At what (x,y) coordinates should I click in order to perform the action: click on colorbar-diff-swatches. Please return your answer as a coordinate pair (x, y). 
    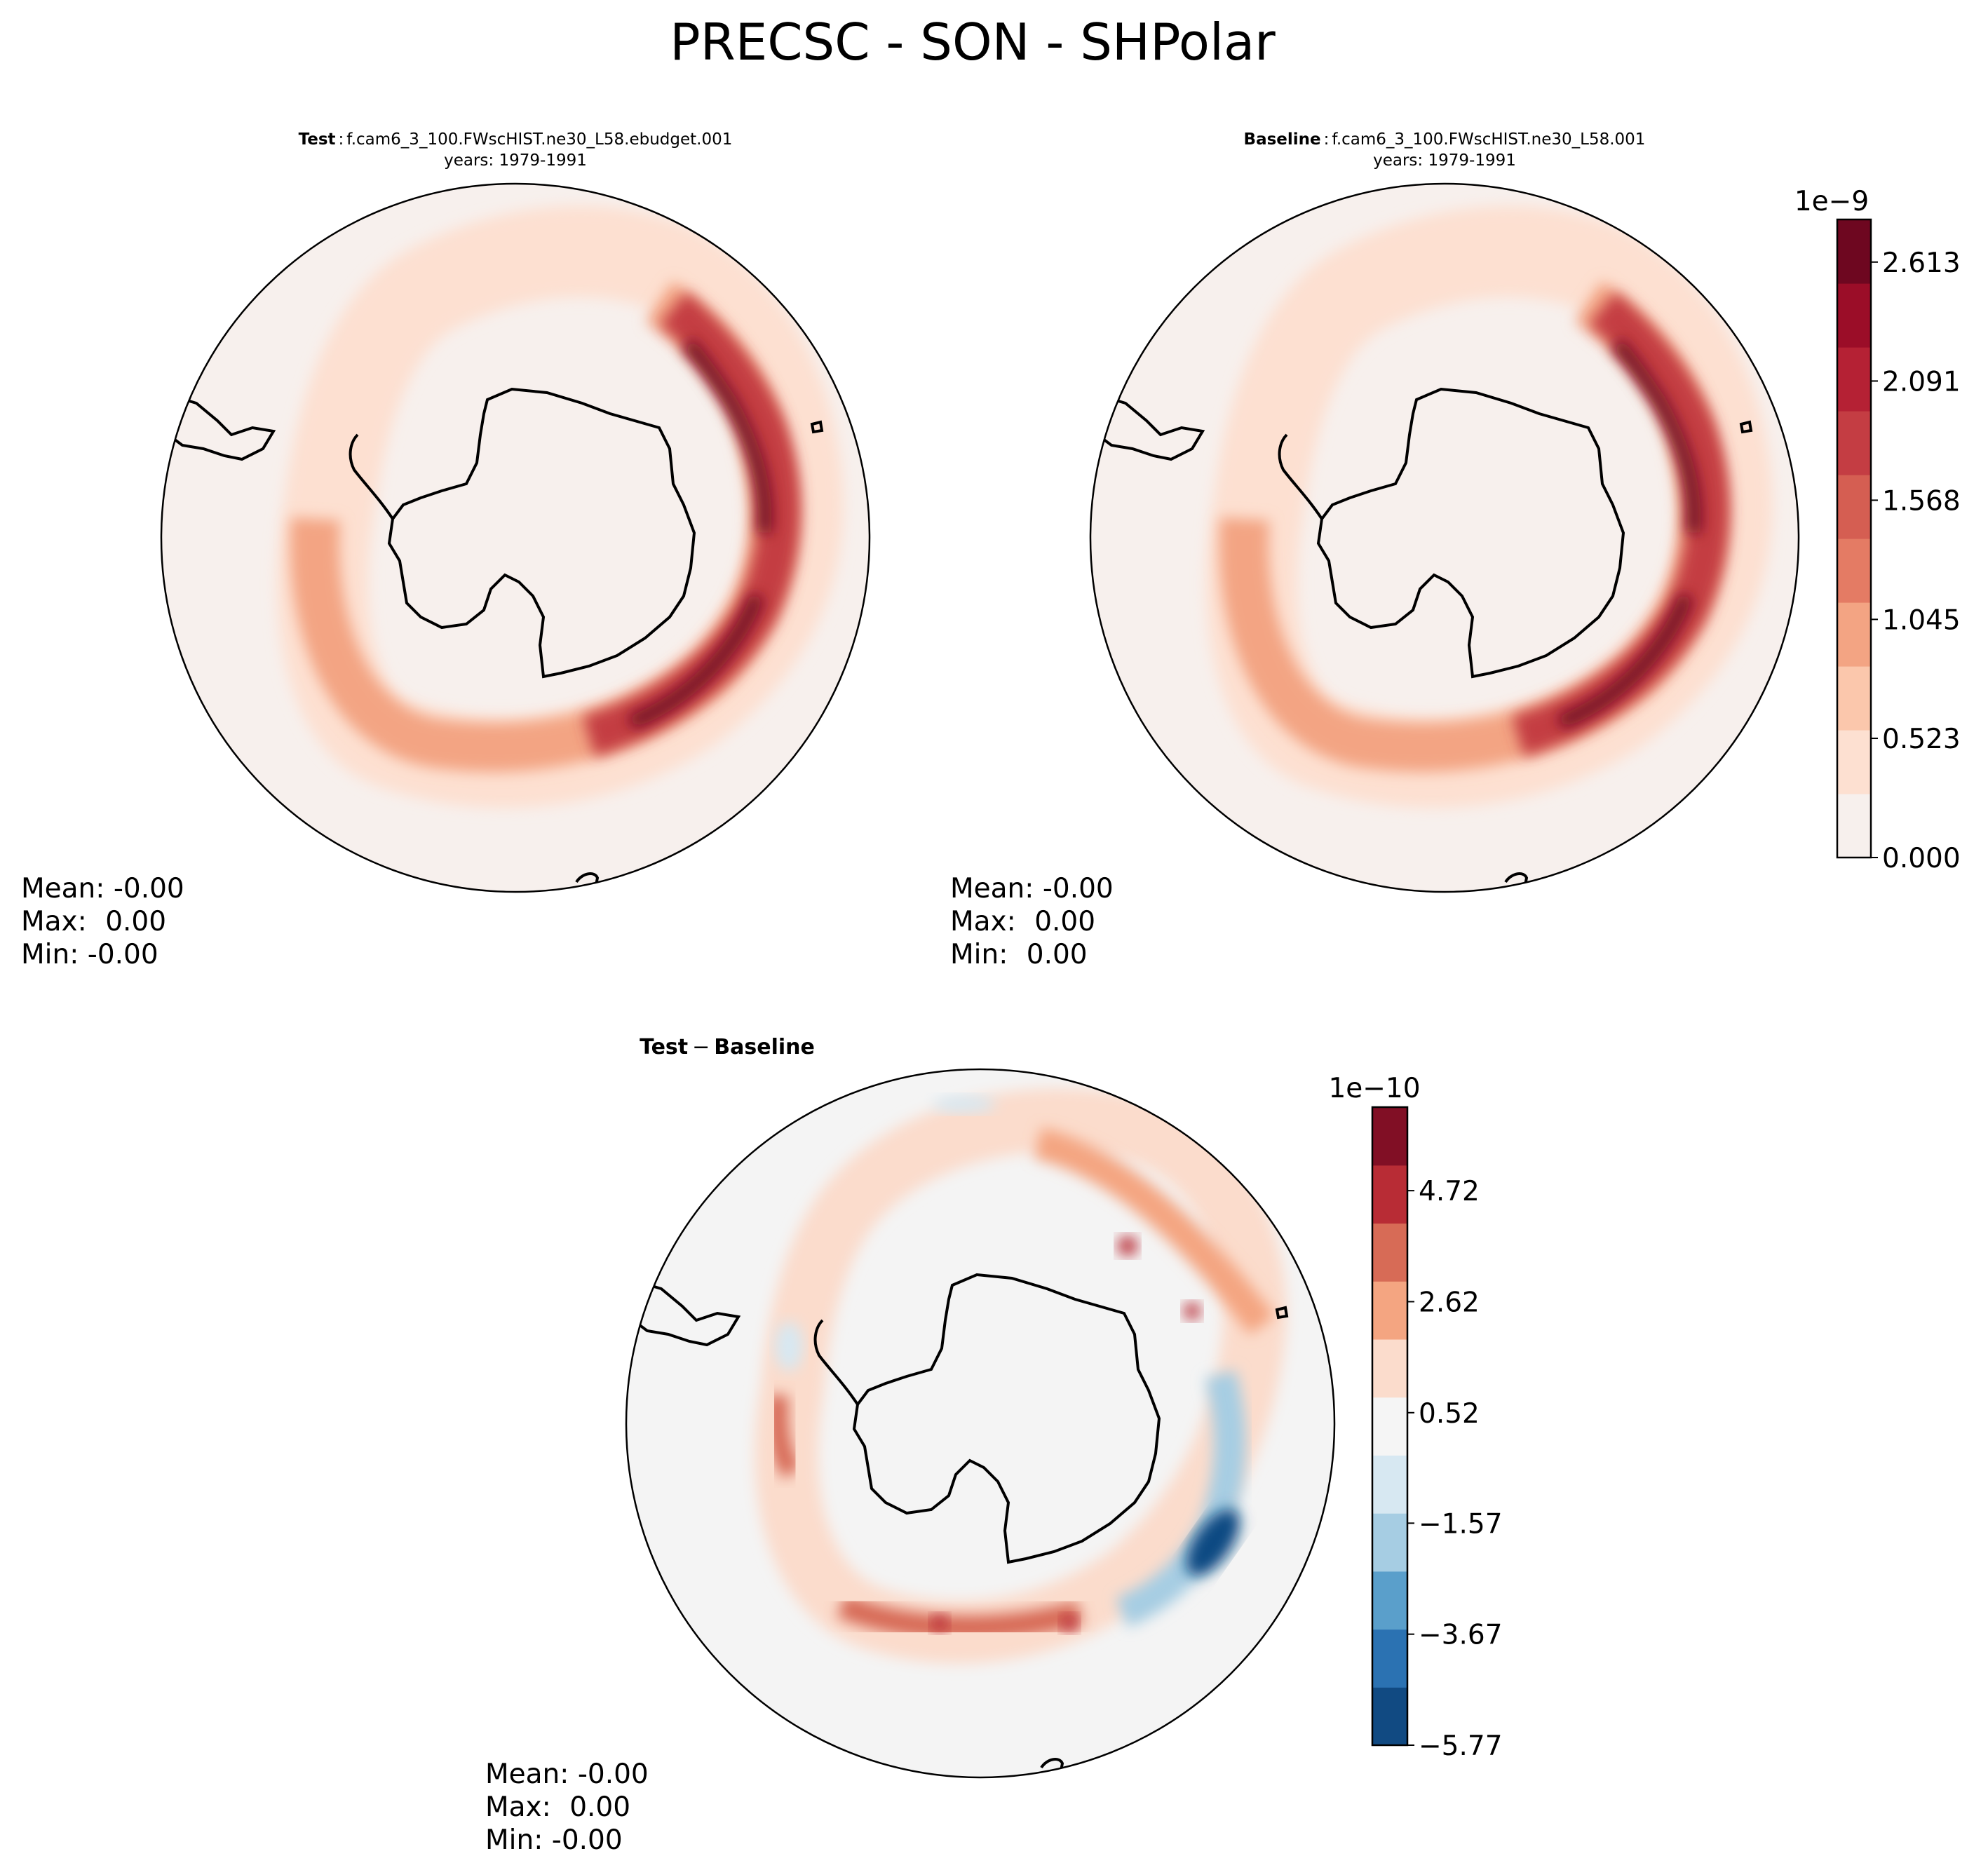
    Looking at the image, I should click on (1390, 1426).